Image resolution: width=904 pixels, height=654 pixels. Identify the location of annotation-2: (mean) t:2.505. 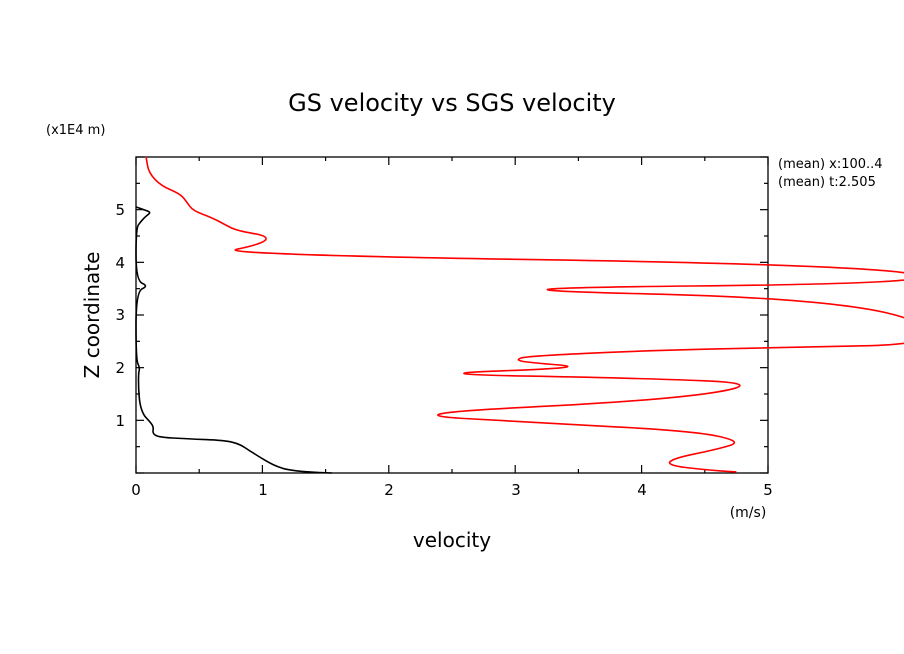
(827, 182).